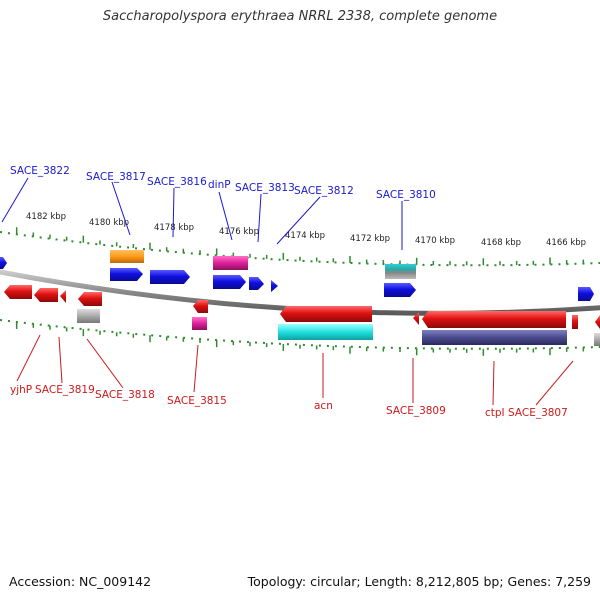  What do you see at coordinates (416, 318) in the screenshot?
I see `feature-sace3809` at bounding box center [416, 318].